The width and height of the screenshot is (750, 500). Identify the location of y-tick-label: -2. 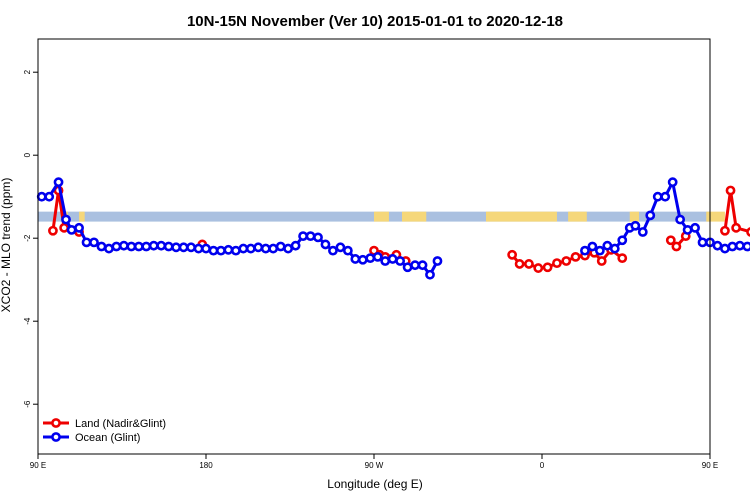
(27, 238).